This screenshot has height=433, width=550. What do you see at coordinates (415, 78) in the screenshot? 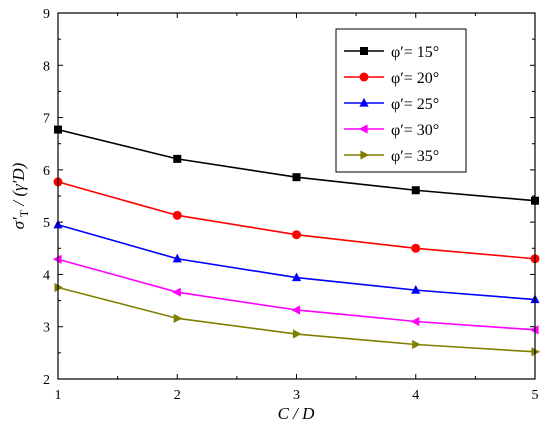
I see `legend-label: φ′= 20°` at bounding box center [415, 78].